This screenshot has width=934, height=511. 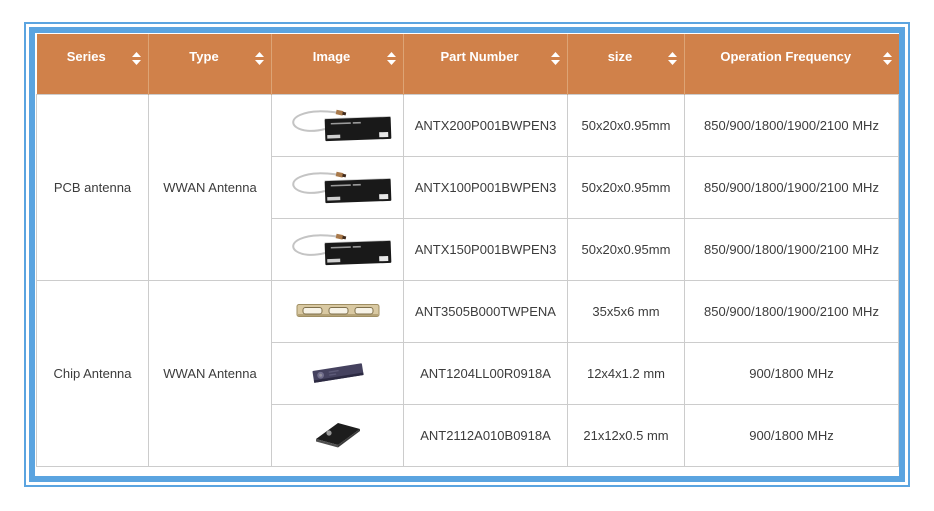 I want to click on column-header-size: size, so click(x=626, y=64).